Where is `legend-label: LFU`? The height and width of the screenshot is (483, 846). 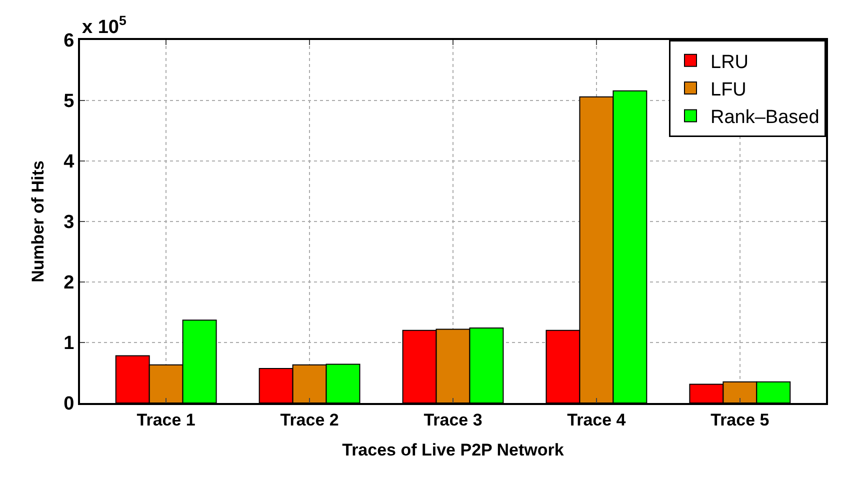 legend-label: LFU is located at coordinates (728, 89).